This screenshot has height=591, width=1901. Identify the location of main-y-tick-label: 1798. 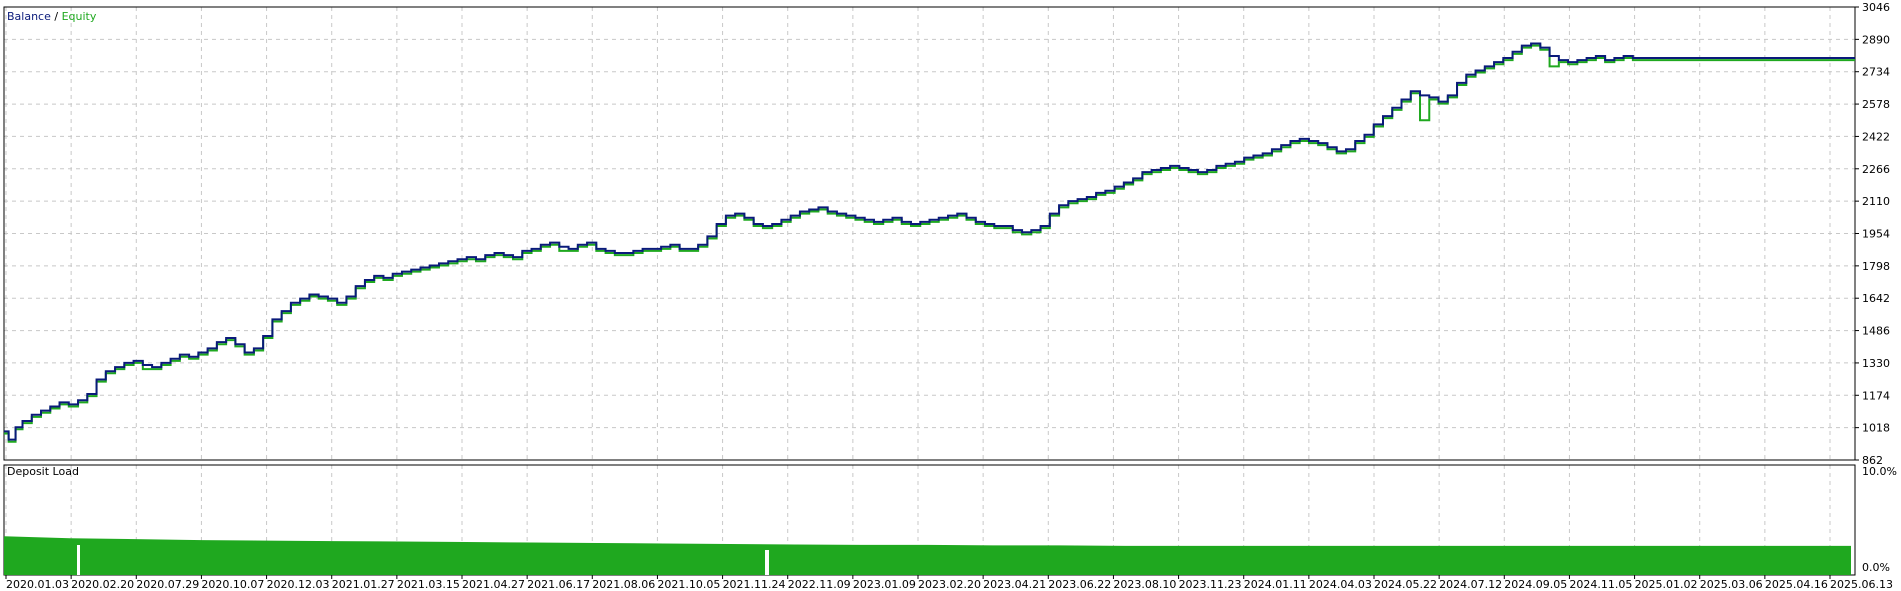
(1876, 266).